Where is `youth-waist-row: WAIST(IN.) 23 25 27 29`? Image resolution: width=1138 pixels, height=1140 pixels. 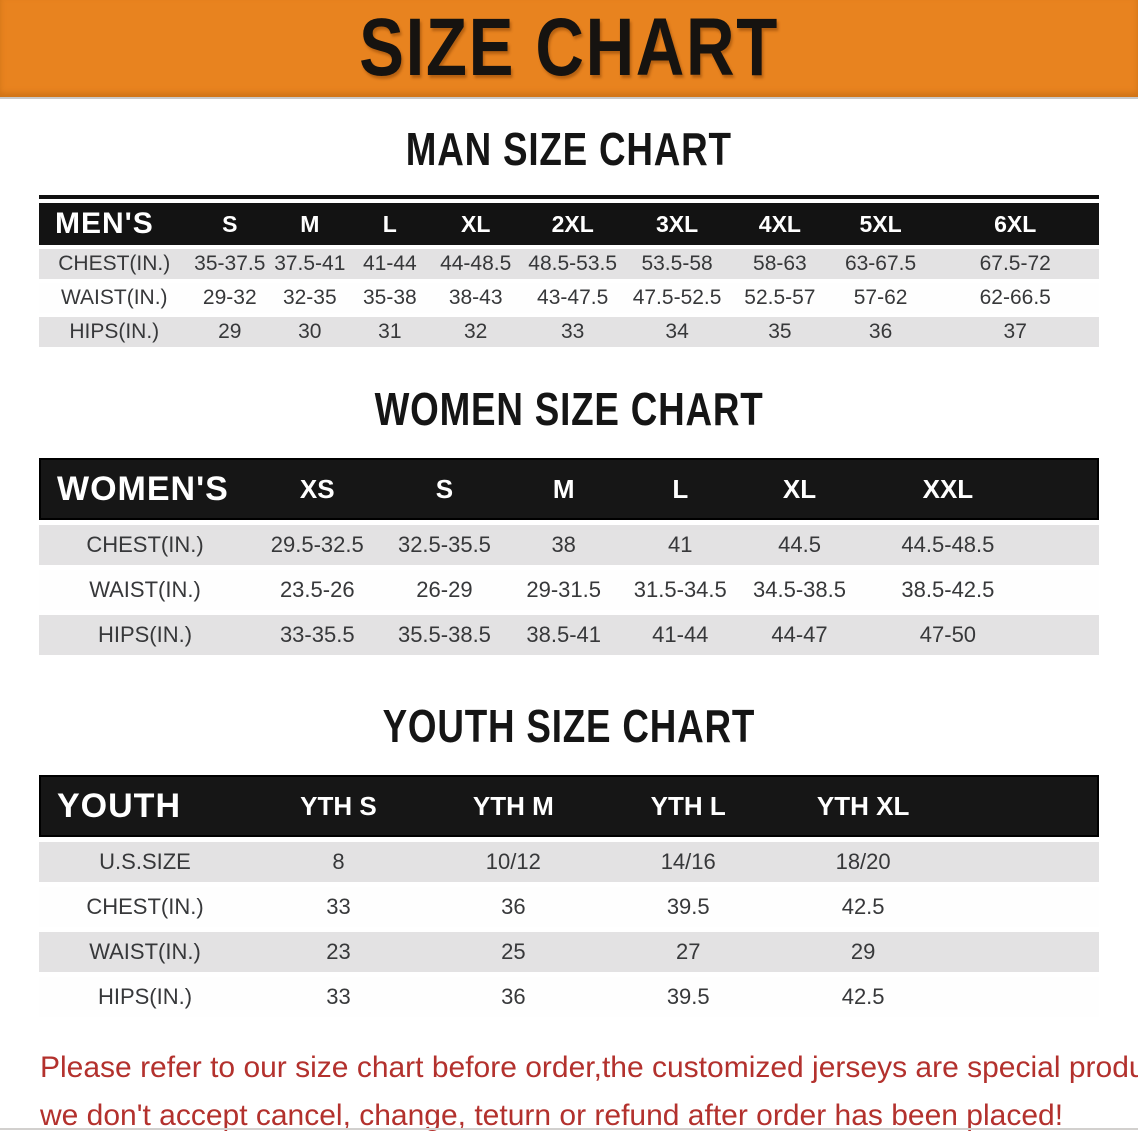 youth-waist-row: WAIST(IN.) 23 25 27 29 is located at coordinates (569, 952).